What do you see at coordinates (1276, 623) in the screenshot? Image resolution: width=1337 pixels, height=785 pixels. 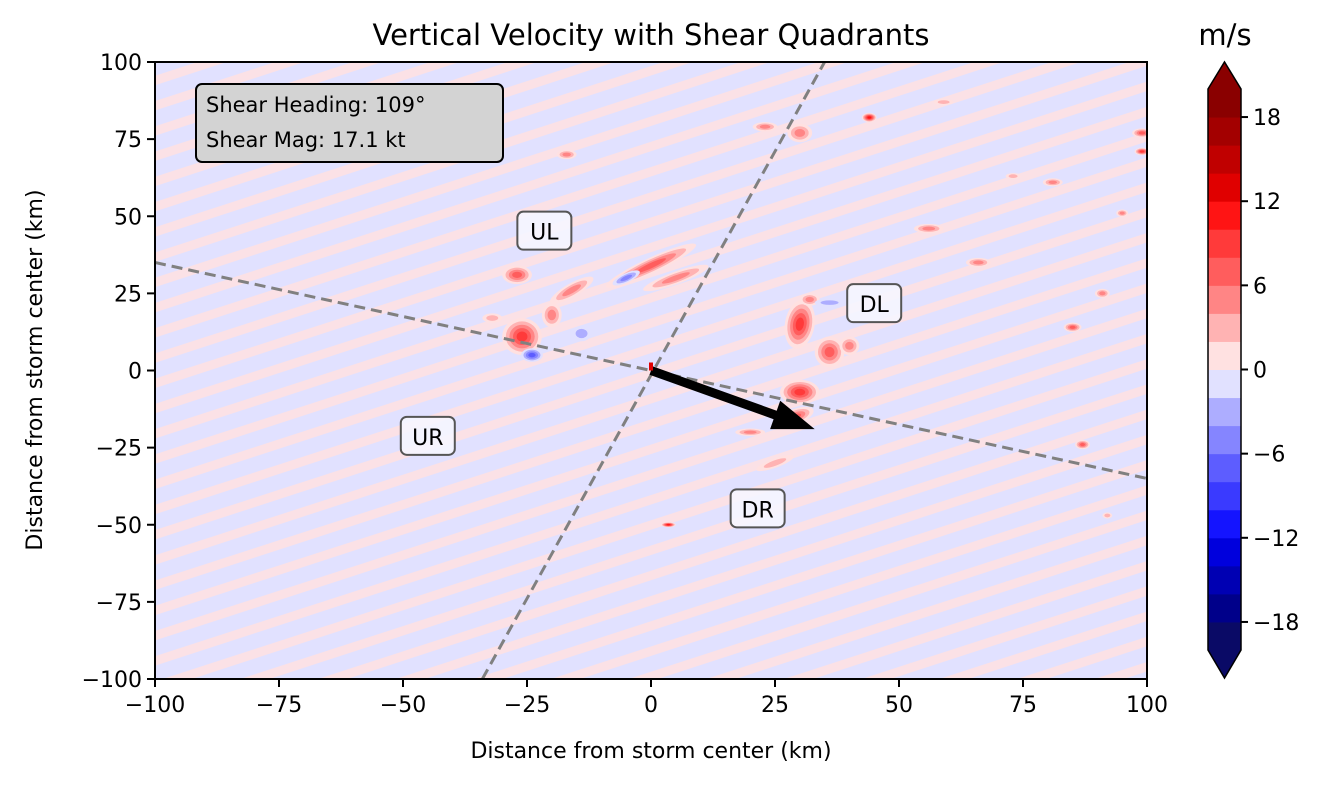 I see `colorbar-tick-label: −18` at bounding box center [1276, 623].